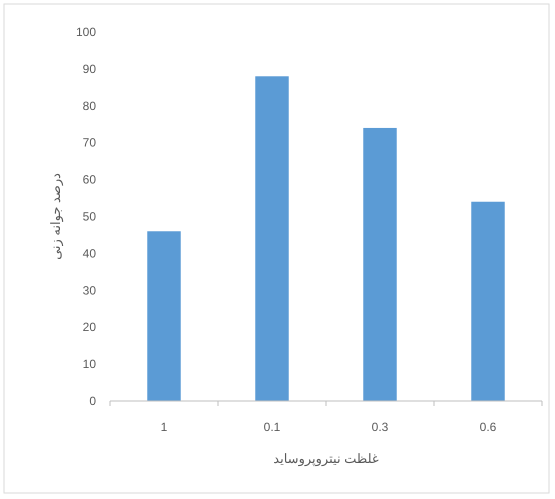  What do you see at coordinates (89, 69) in the screenshot?
I see `y-tick-label: 90` at bounding box center [89, 69].